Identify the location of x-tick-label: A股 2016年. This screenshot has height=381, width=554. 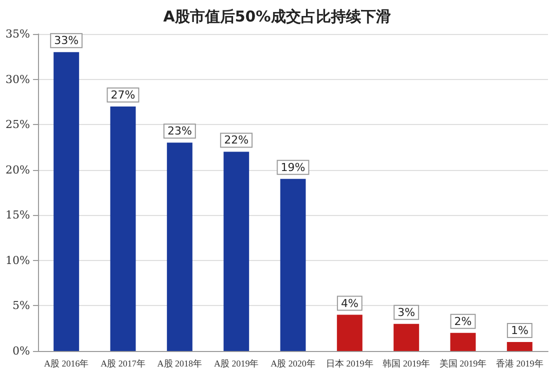
(66, 363).